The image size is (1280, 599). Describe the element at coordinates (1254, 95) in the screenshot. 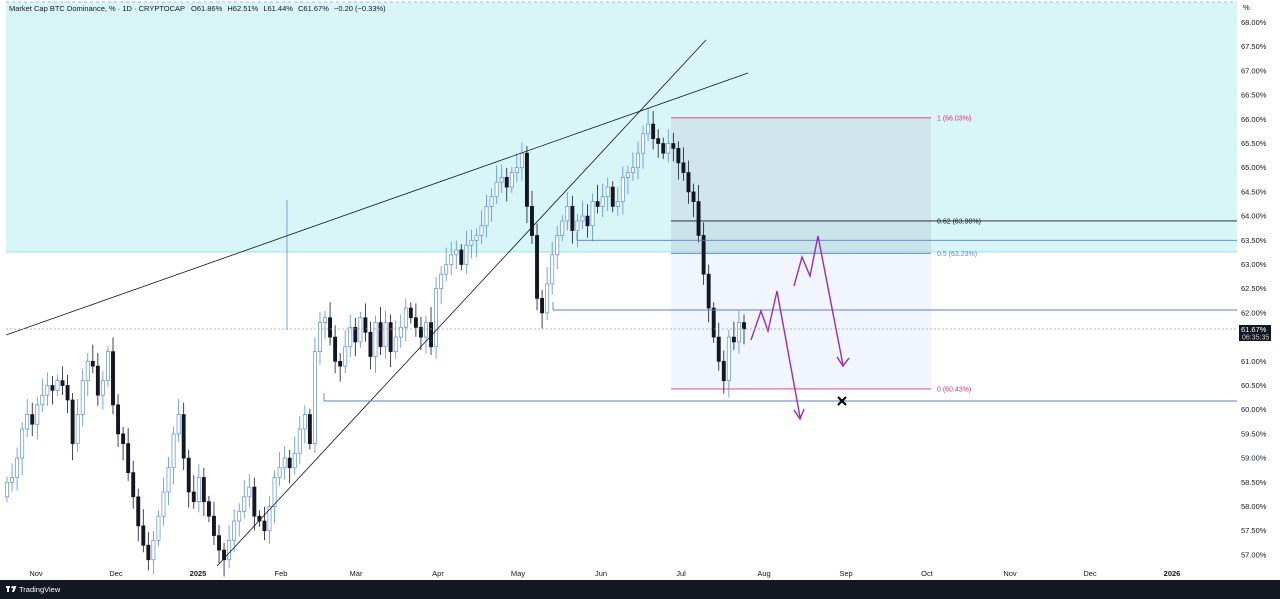

I see `price-tick-label: 66.50%` at that location.